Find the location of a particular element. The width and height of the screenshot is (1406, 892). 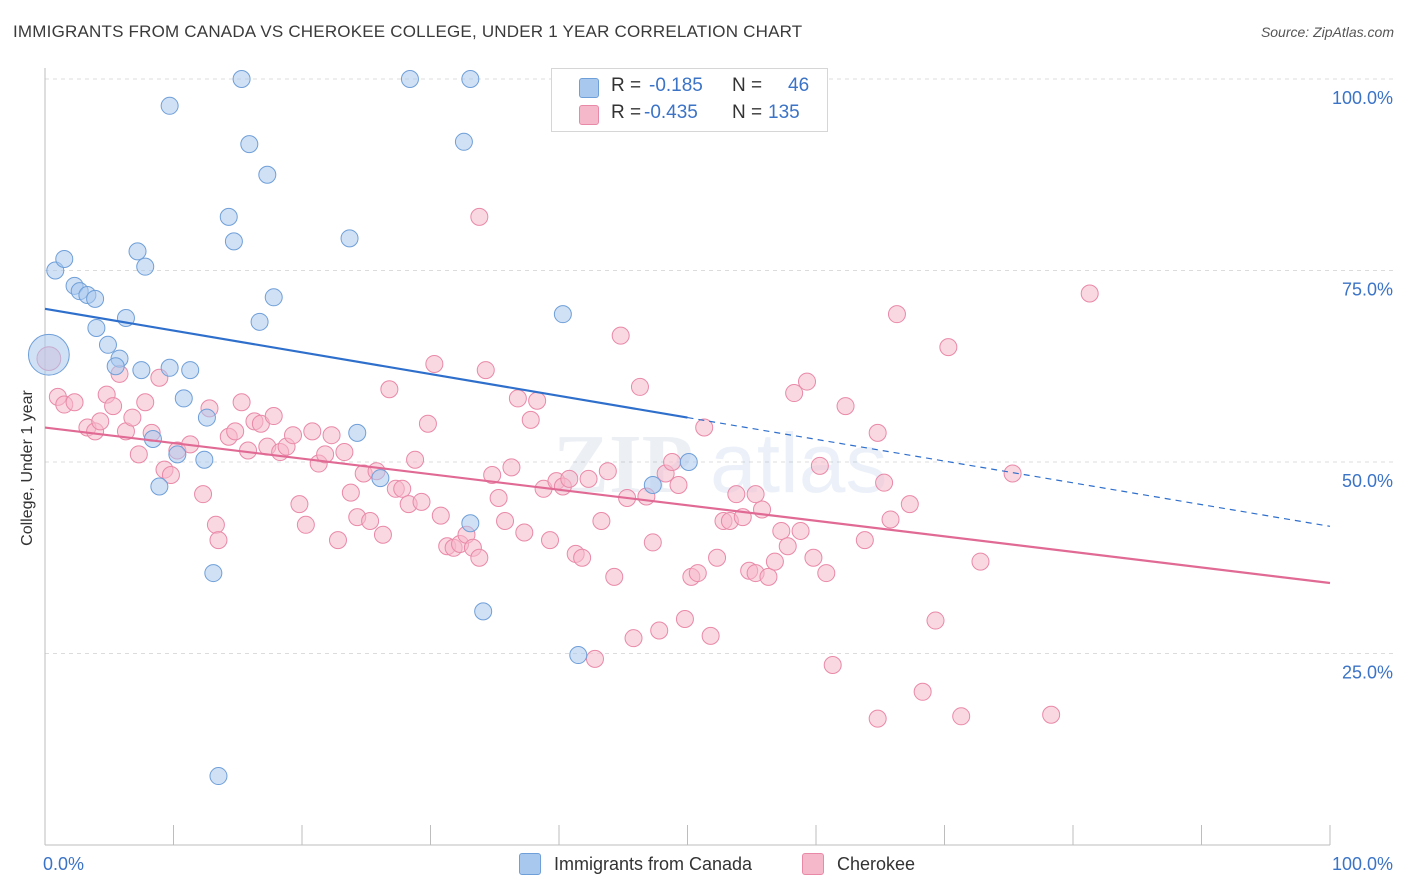

y-tick-label: 25.0% is located at coordinates (1367, 673).